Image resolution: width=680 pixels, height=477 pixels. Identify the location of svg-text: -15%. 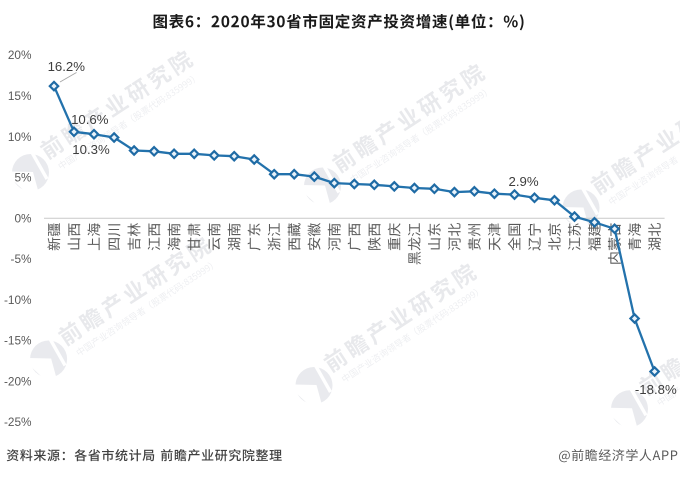
(18, 341).